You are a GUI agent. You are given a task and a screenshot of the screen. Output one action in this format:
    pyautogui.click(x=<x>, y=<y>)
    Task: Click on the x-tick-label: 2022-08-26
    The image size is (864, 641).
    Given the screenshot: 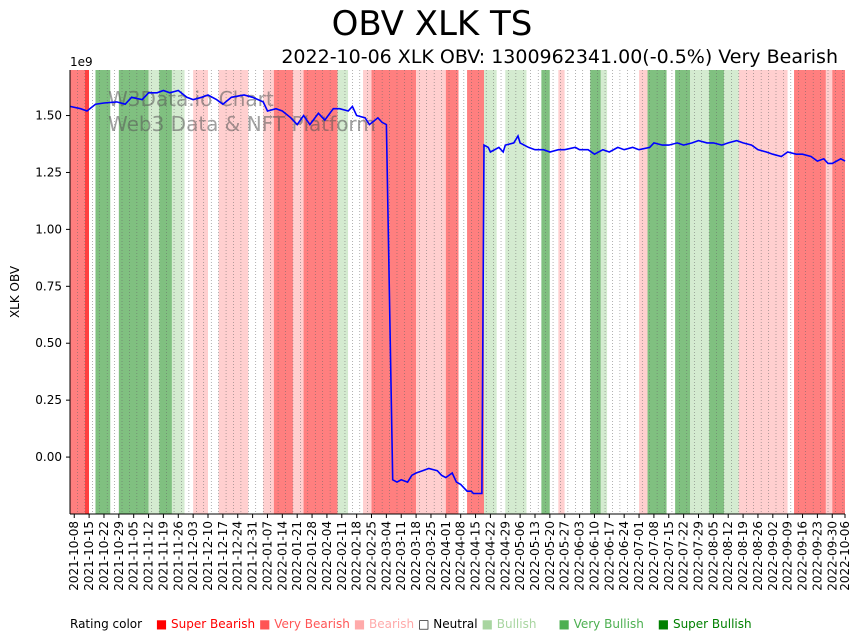 What is the action you would take?
    pyautogui.click(x=758, y=556)
    